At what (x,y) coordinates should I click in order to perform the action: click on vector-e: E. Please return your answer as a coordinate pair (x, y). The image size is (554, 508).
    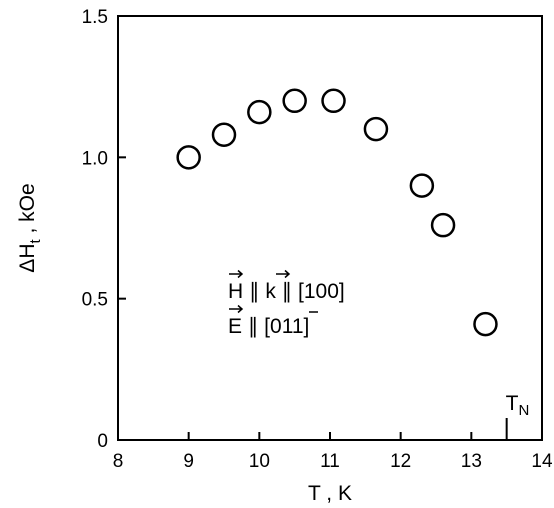
    Looking at the image, I should click on (235, 326).